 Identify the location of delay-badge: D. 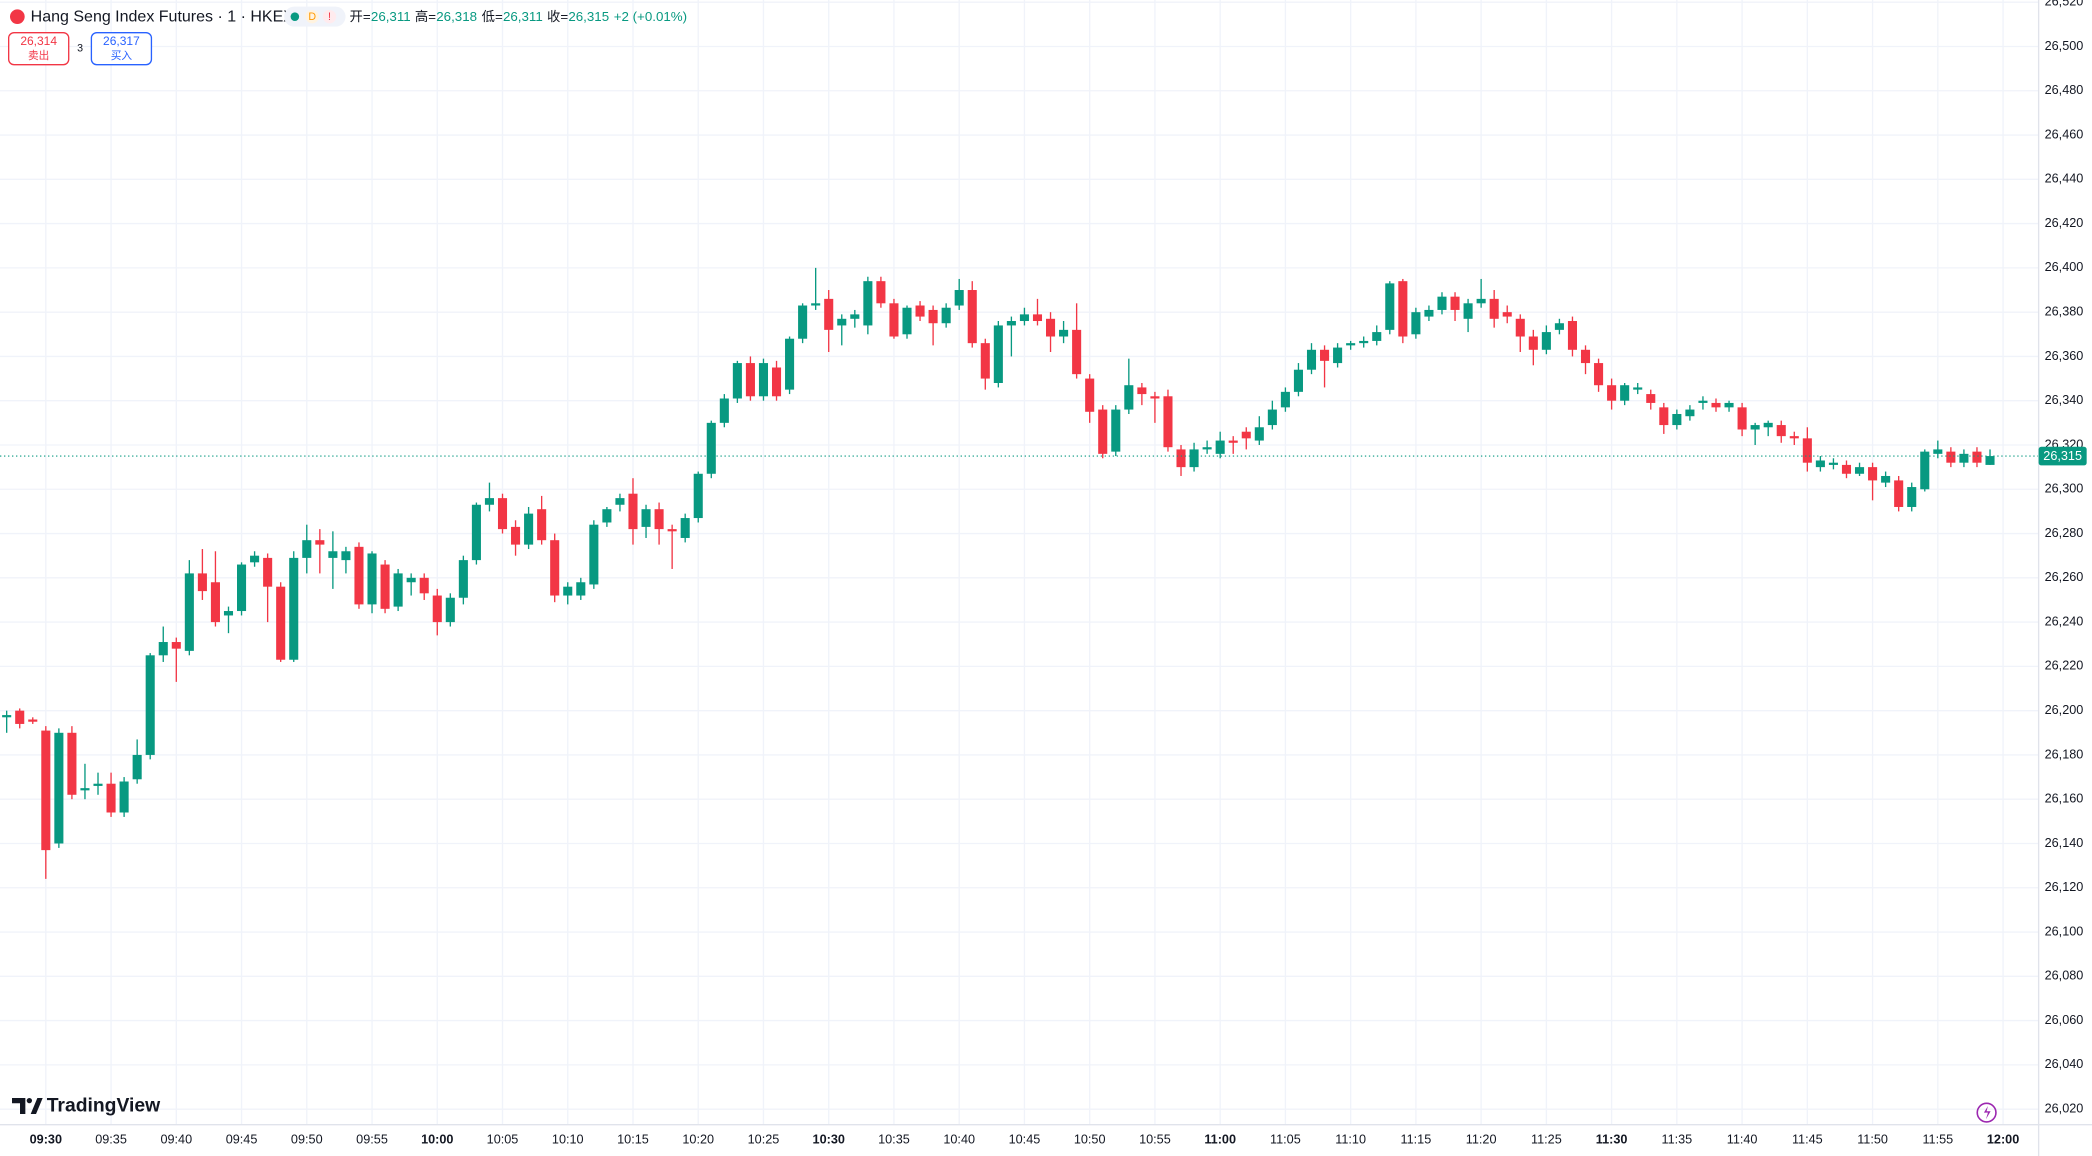
(312, 17).